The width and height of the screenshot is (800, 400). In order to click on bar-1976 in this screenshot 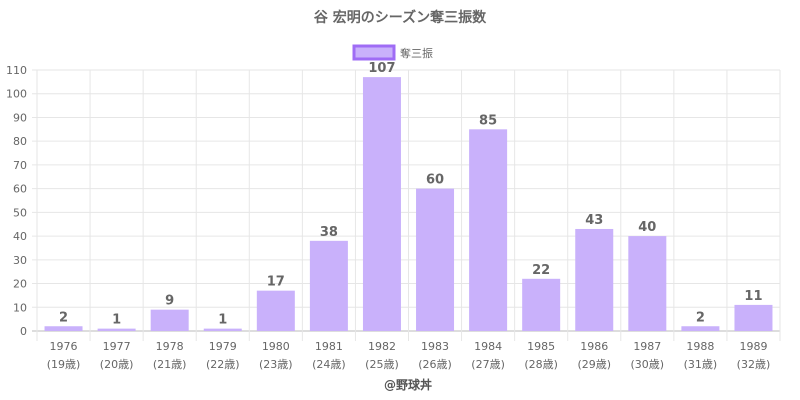, I will do `click(63, 328)`.